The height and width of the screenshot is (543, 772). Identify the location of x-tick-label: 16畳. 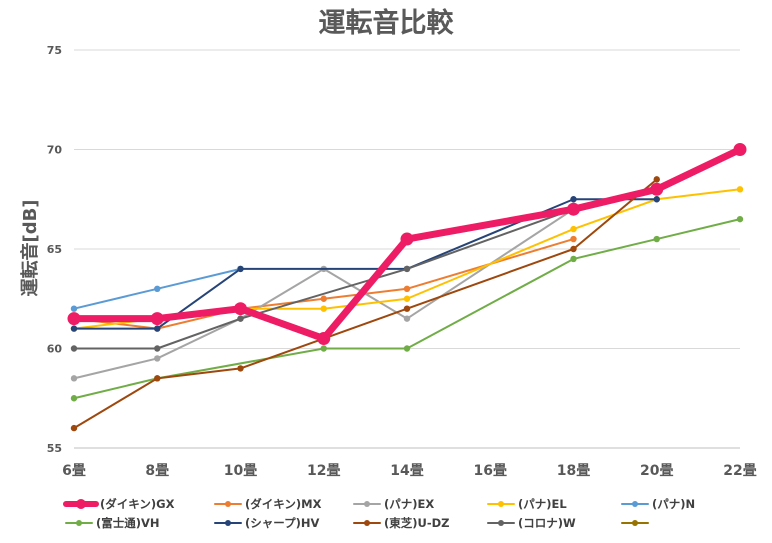
(490, 471).